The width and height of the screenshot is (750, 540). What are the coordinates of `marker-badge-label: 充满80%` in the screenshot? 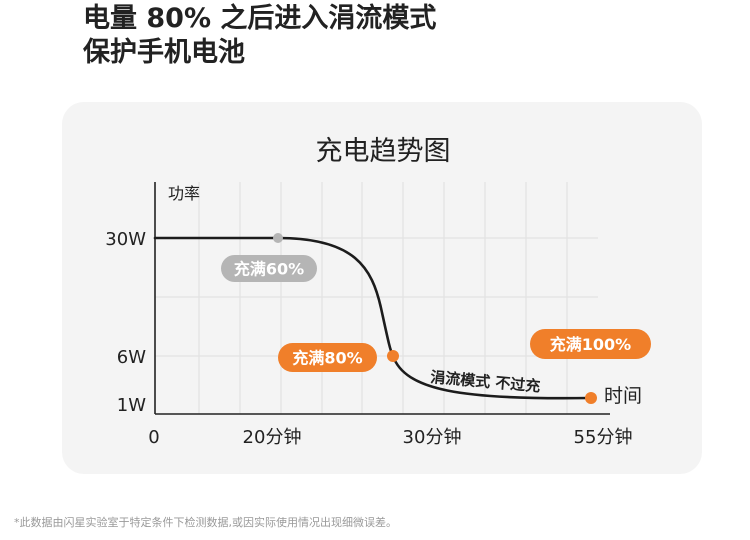 It's located at (327, 358).